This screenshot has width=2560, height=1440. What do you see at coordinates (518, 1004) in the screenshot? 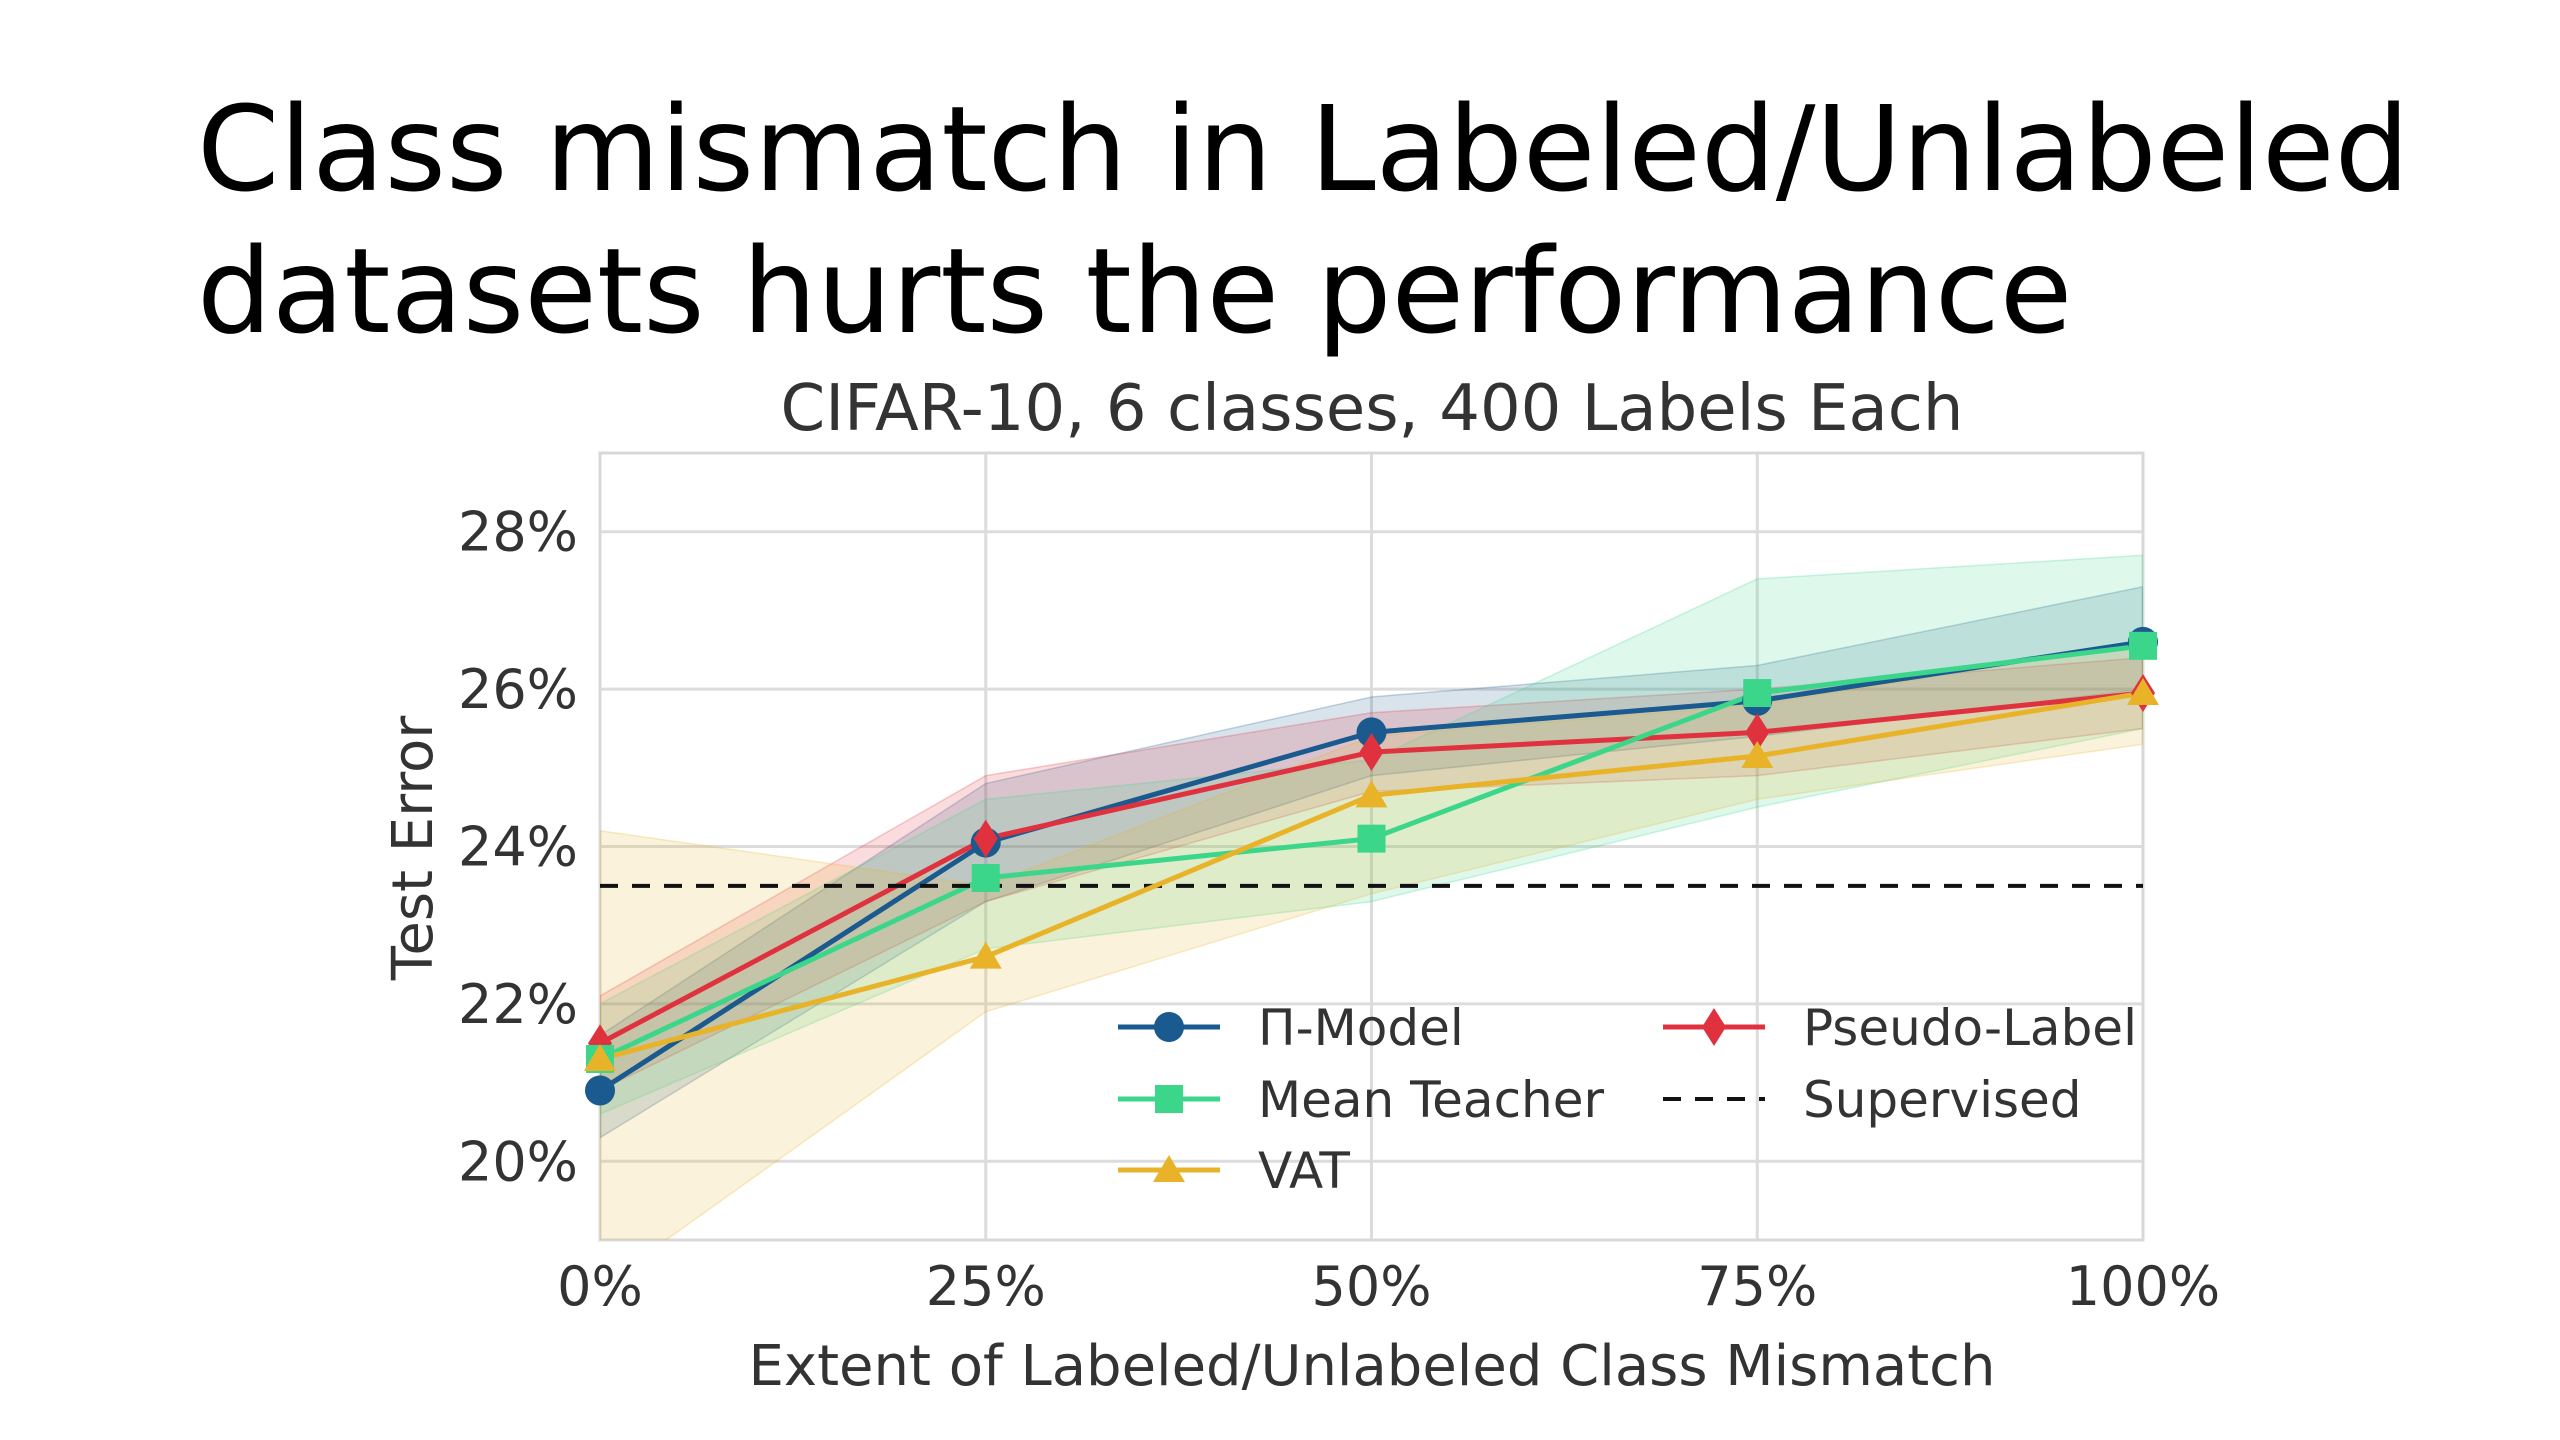
I see `y-tick-label: 22%` at bounding box center [518, 1004].